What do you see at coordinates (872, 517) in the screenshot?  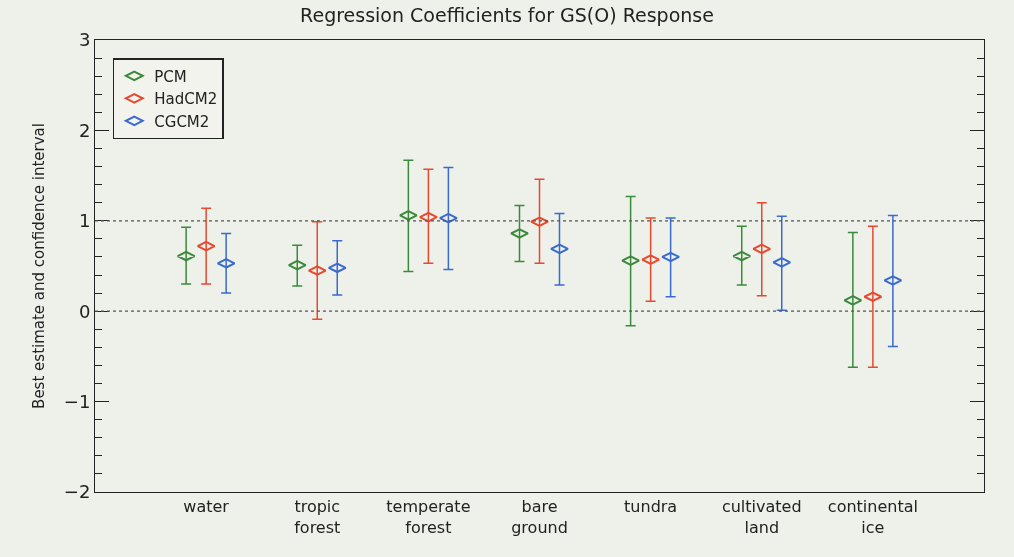 I see `x-tick-label: continental ice` at bounding box center [872, 517].